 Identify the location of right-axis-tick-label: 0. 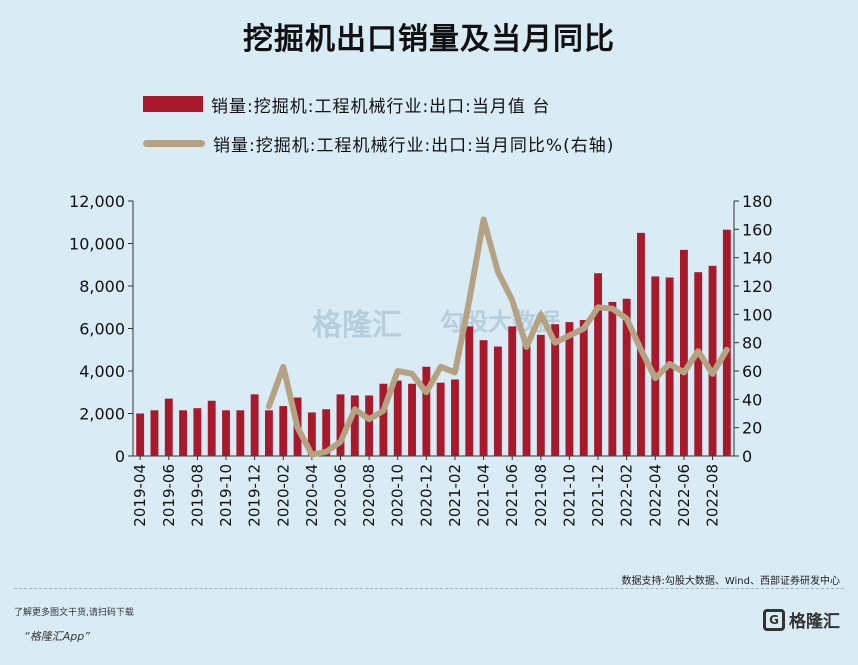
(747, 456).